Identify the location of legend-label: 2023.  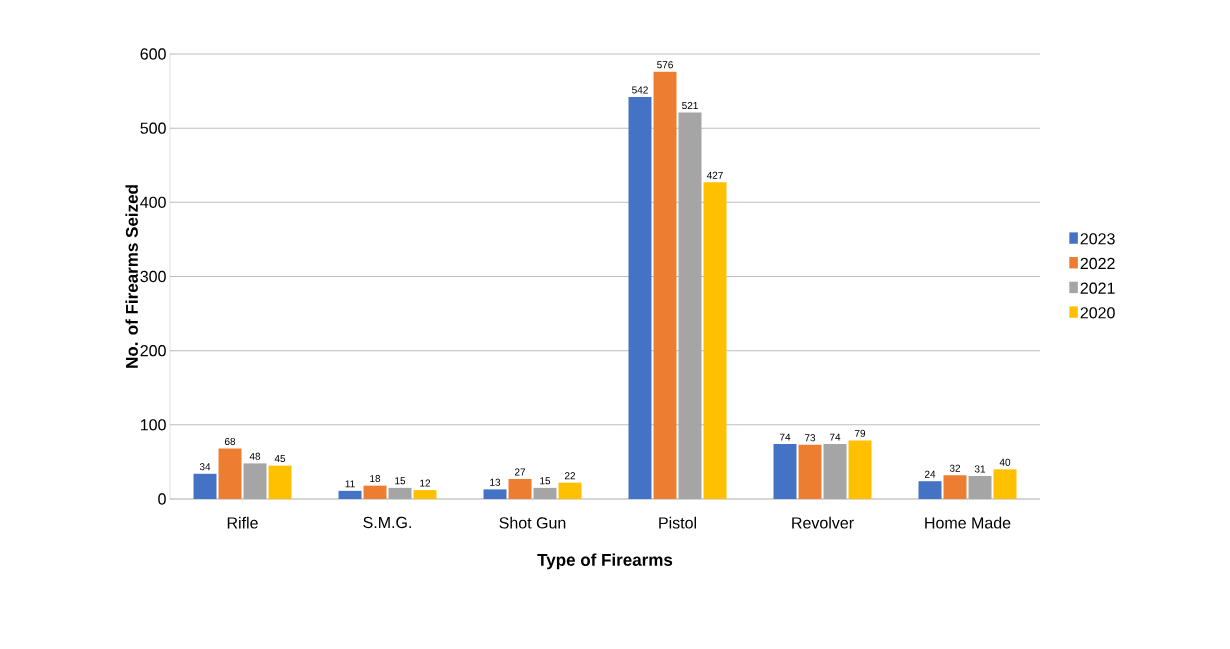
(1097, 239).